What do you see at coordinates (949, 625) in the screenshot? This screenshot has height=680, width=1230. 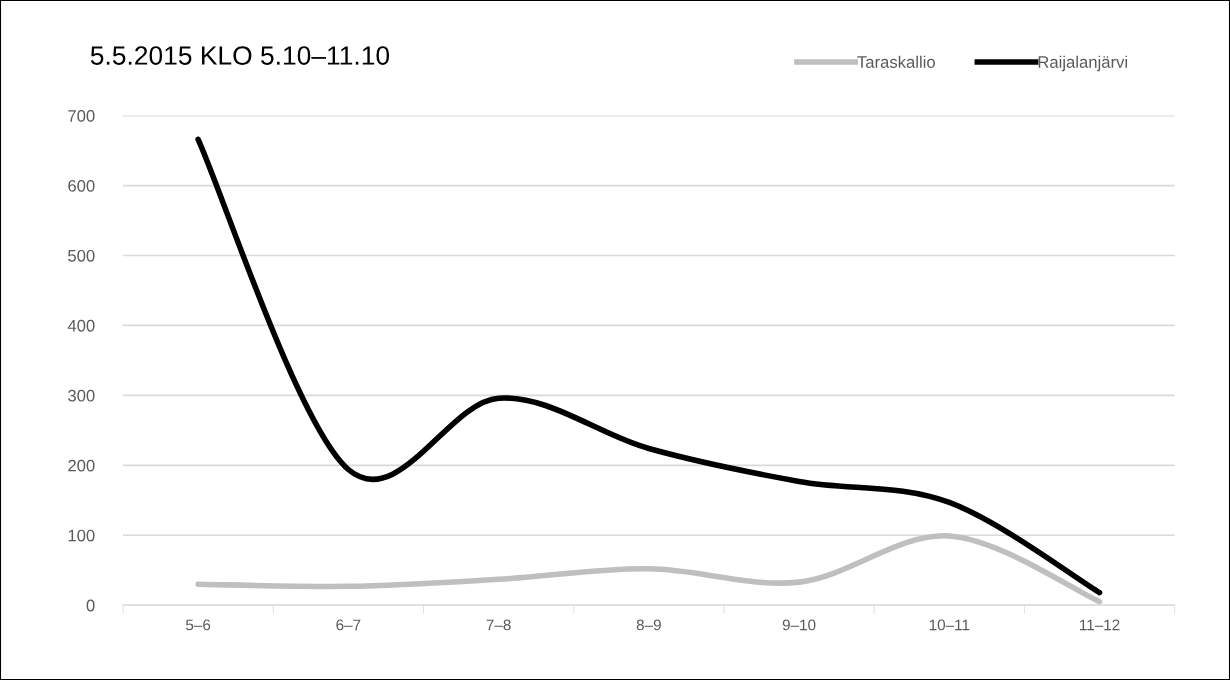 I see `x-tick-label: 10–11` at bounding box center [949, 625].